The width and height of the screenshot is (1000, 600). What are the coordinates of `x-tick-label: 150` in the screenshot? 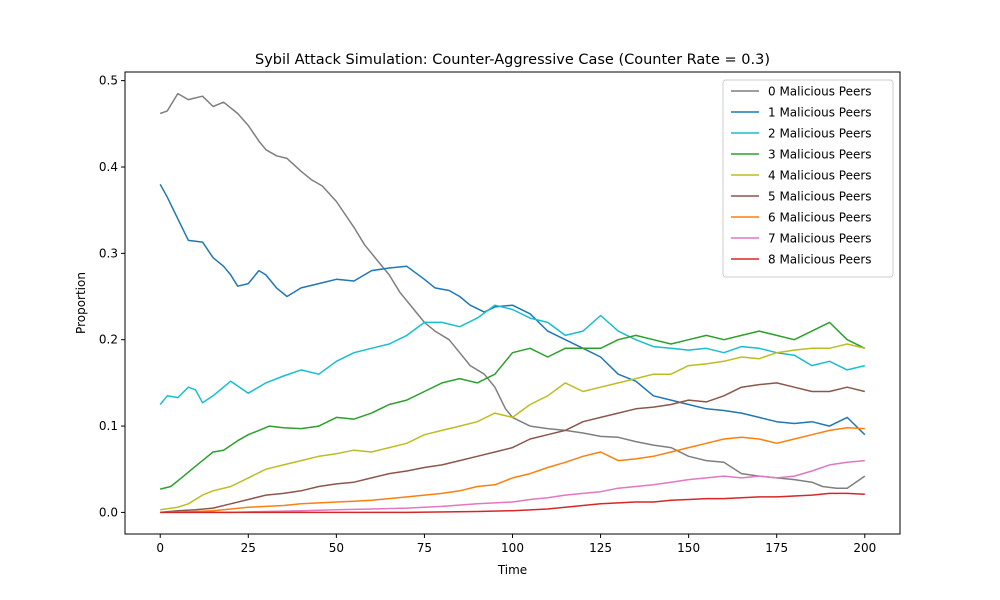 It's located at (688, 548).